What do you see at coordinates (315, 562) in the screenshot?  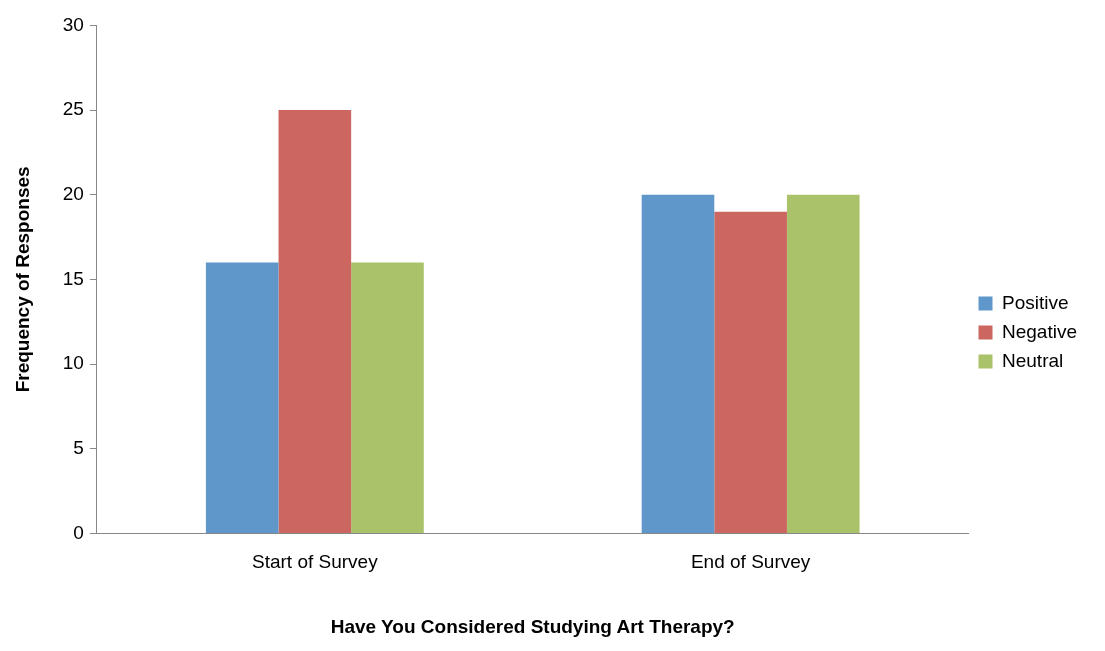 I see `x-tick-label: Start of Survey` at bounding box center [315, 562].